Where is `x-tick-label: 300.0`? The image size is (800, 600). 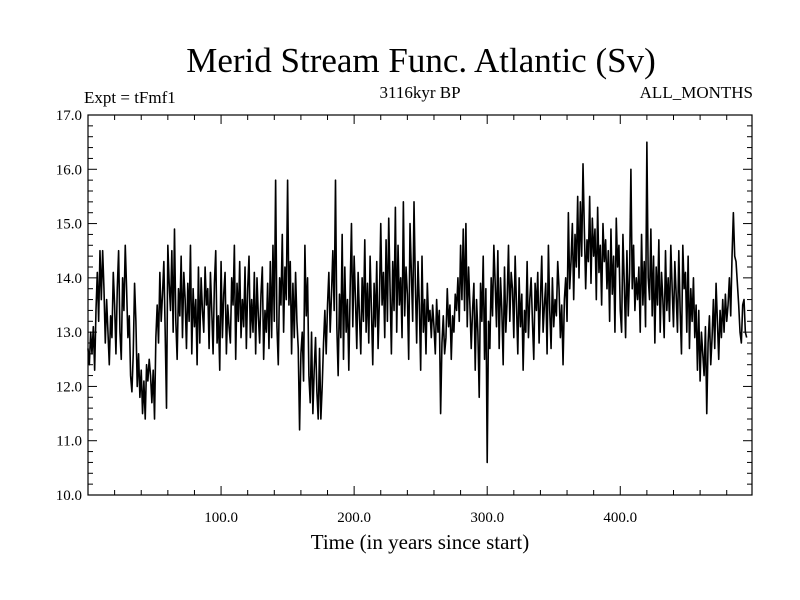 x-tick-label: 300.0 is located at coordinates (487, 518).